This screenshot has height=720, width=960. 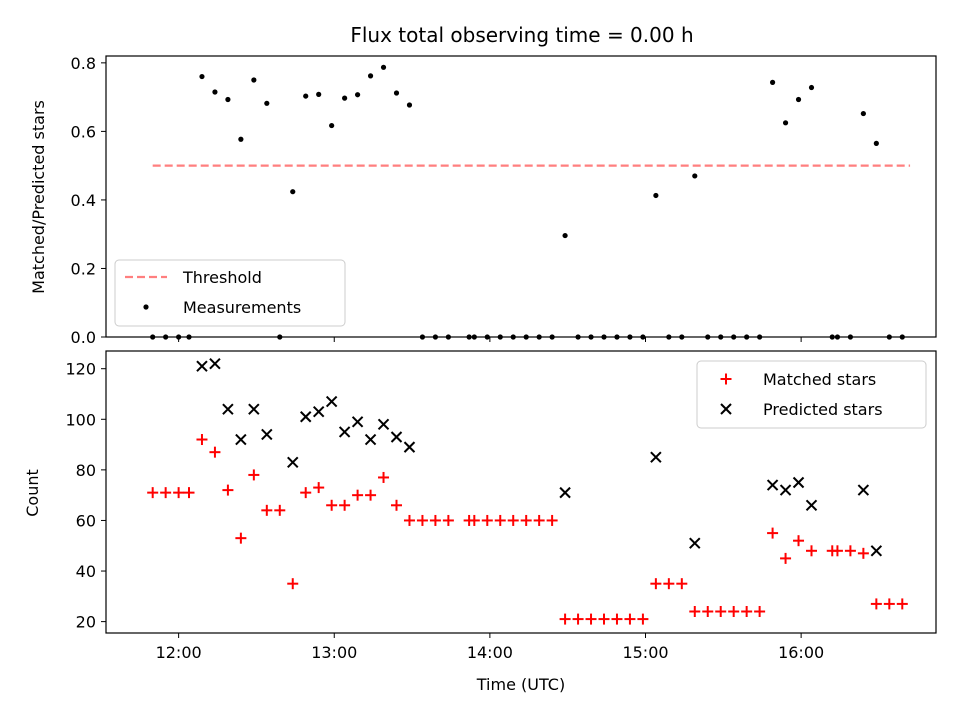 What do you see at coordinates (645, 652) in the screenshot?
I see `x-tick-label: 15:00` at bounding box center [645, 652].